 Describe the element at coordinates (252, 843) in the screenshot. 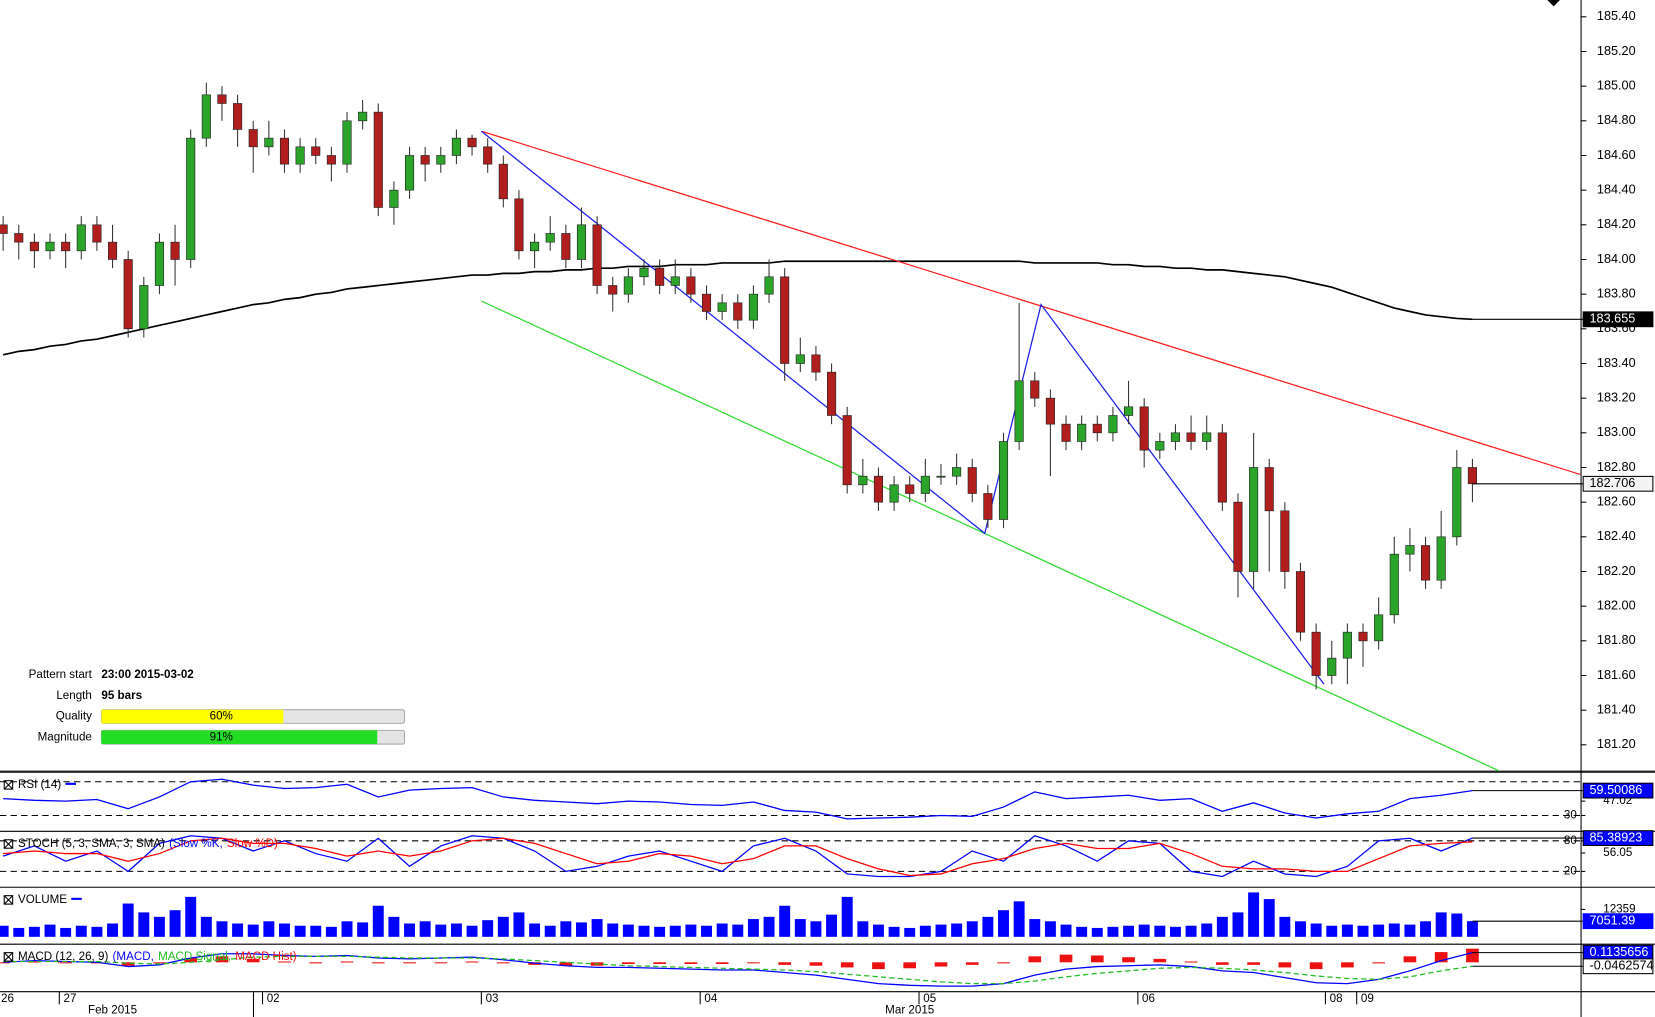

I see `legend-entry: Slow %D)` at that location.